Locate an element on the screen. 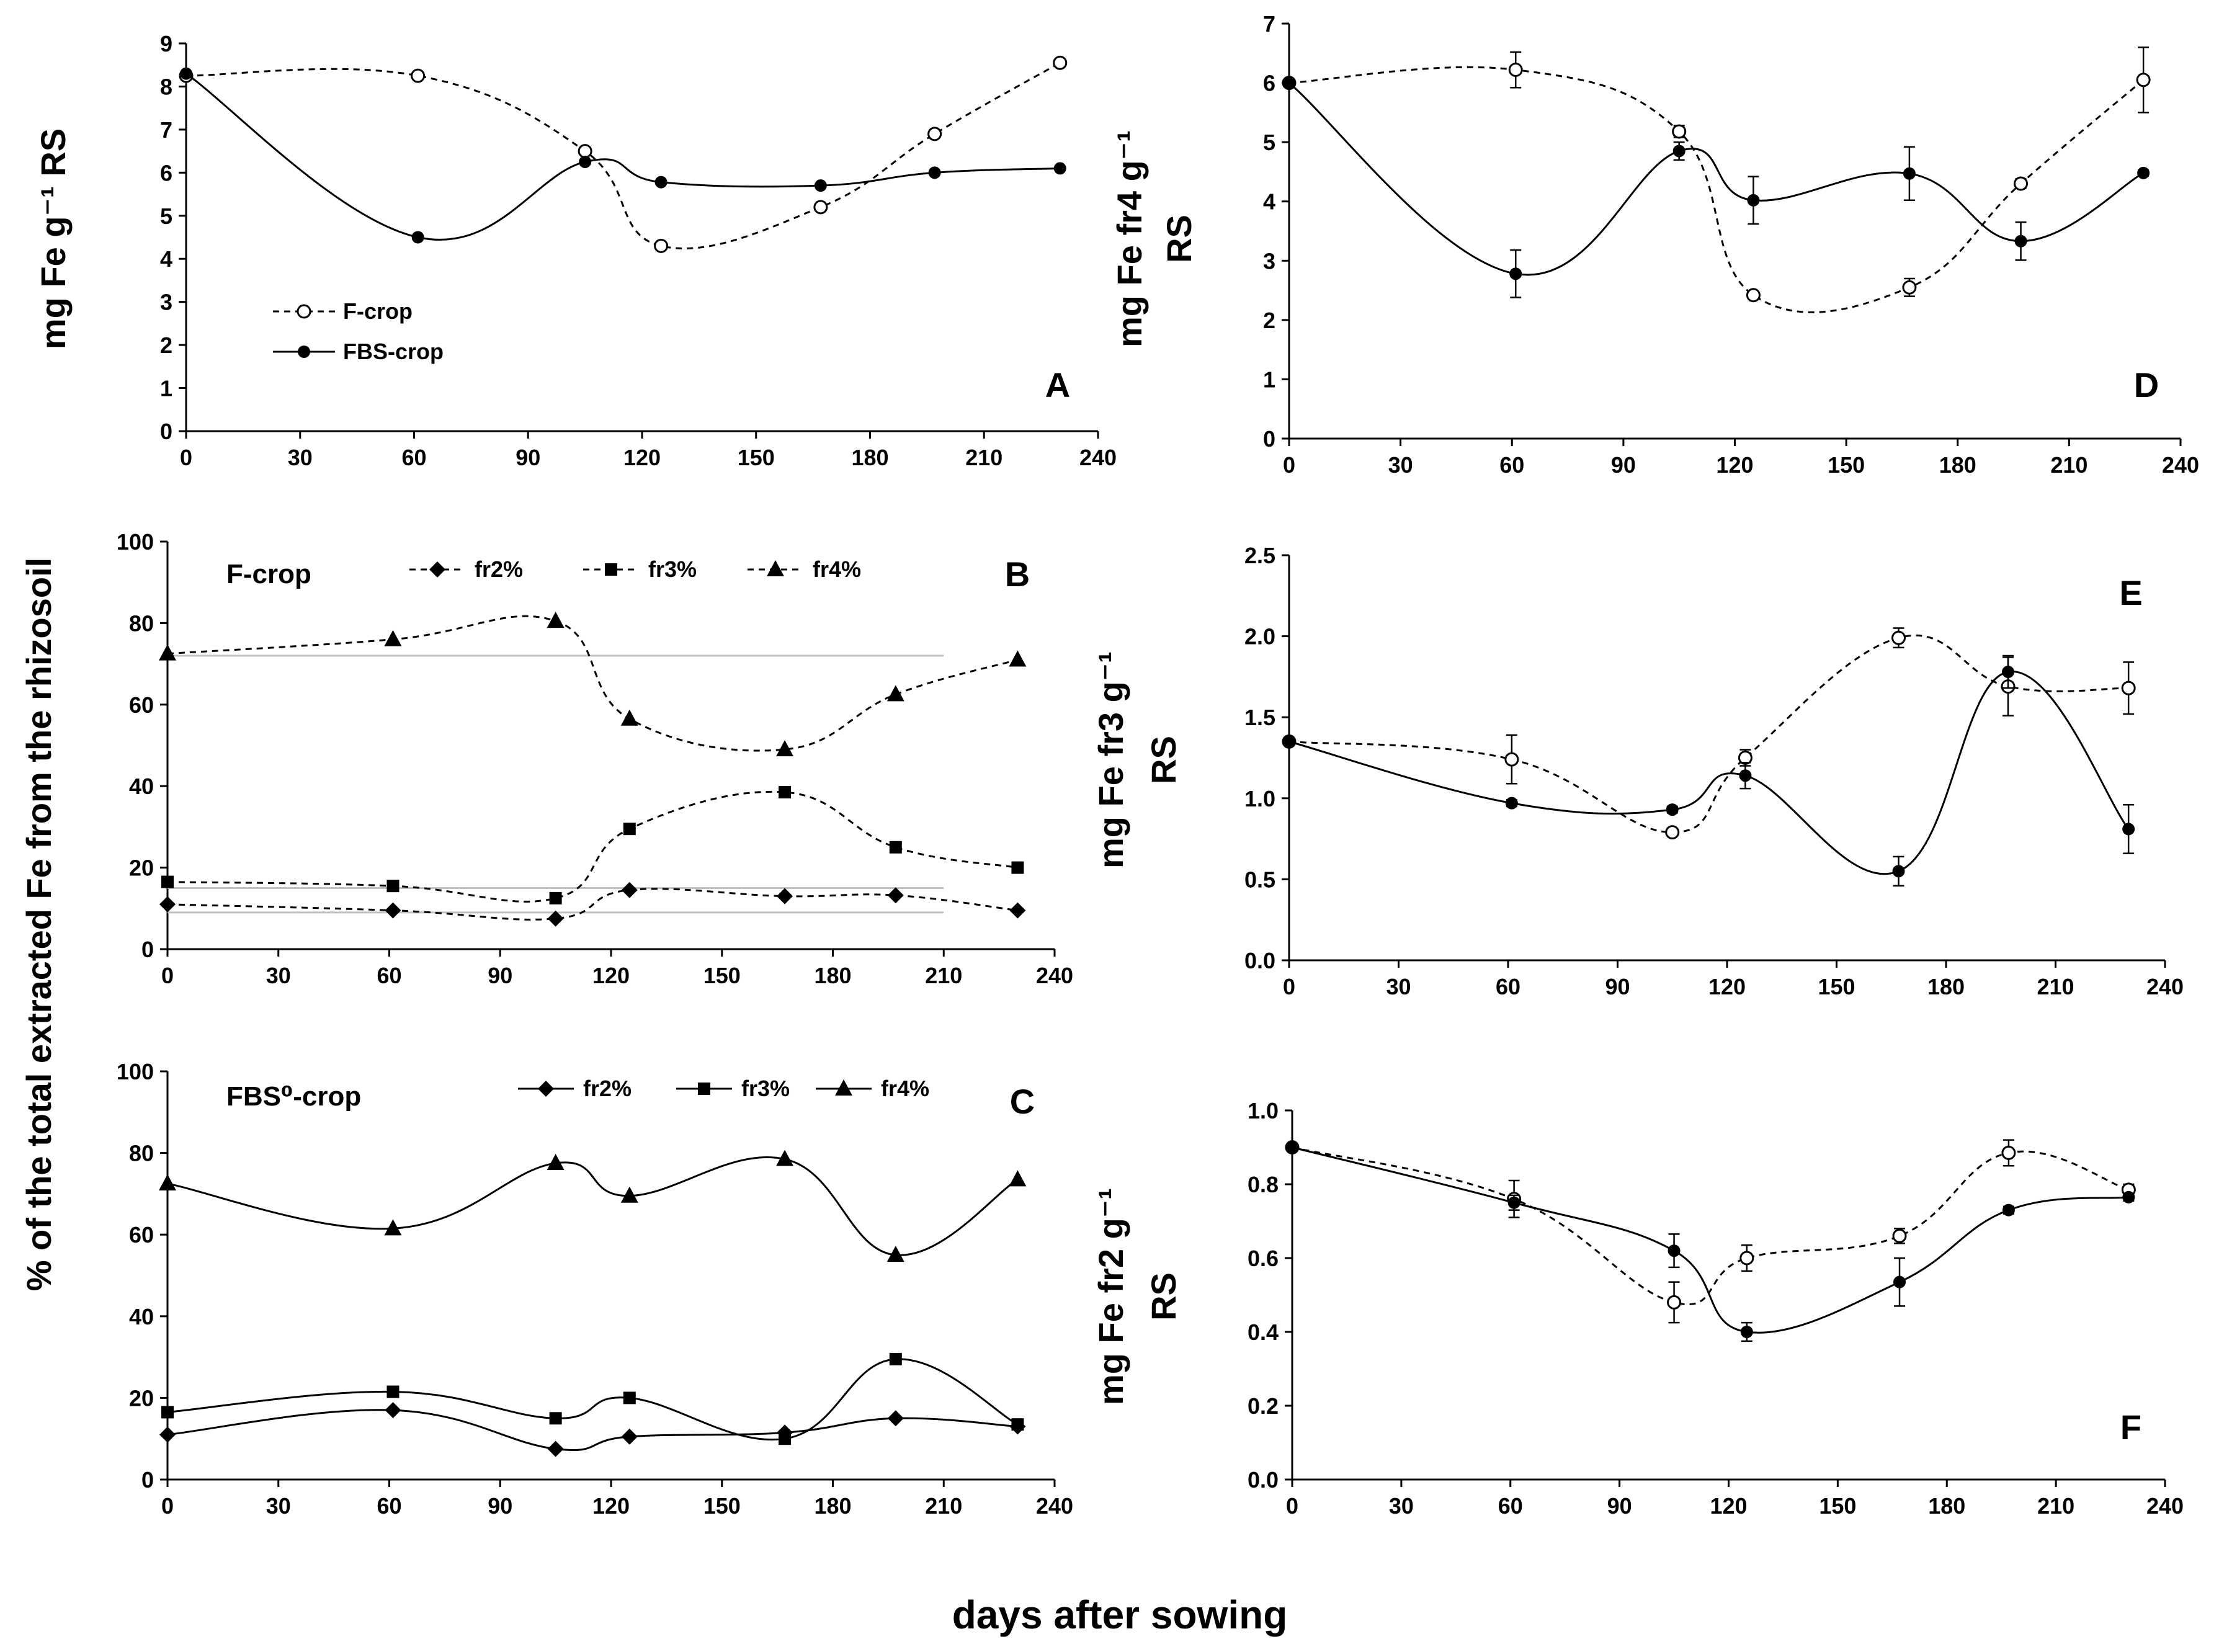 This screenshot has width=2219, height=1652. panel-label-B: B is located at coordinates (1017, 574).